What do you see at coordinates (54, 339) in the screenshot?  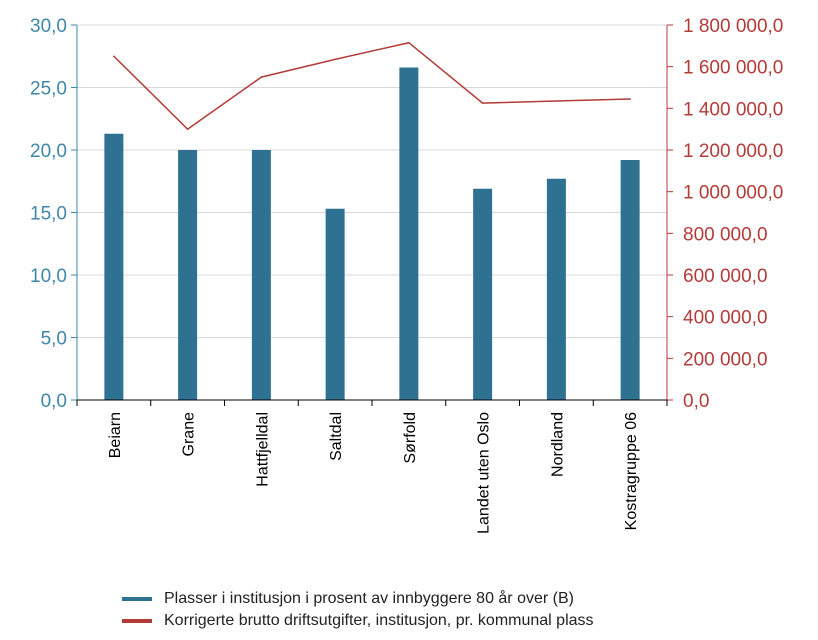 I see `left-tick-label: 5,0` at bounding box center [54, 339].